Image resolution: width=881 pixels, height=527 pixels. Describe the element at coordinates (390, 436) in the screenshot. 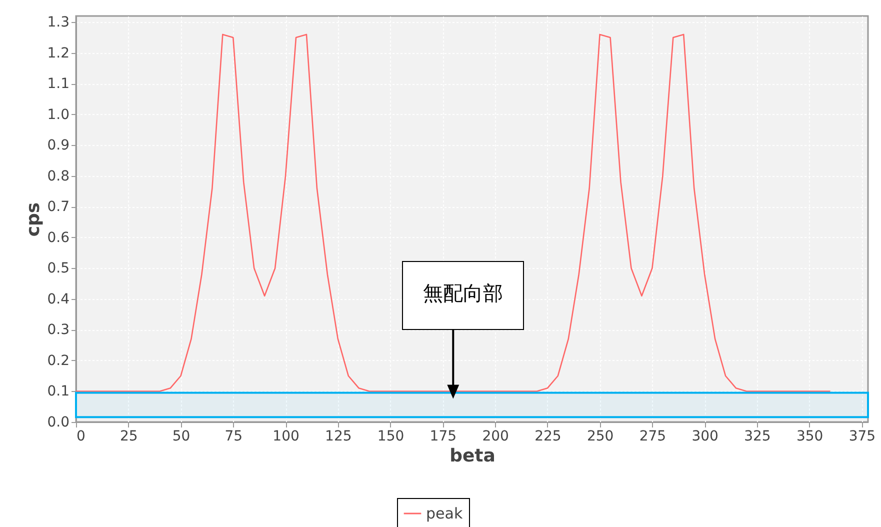

I see `x-tick-label: 150` at that location.